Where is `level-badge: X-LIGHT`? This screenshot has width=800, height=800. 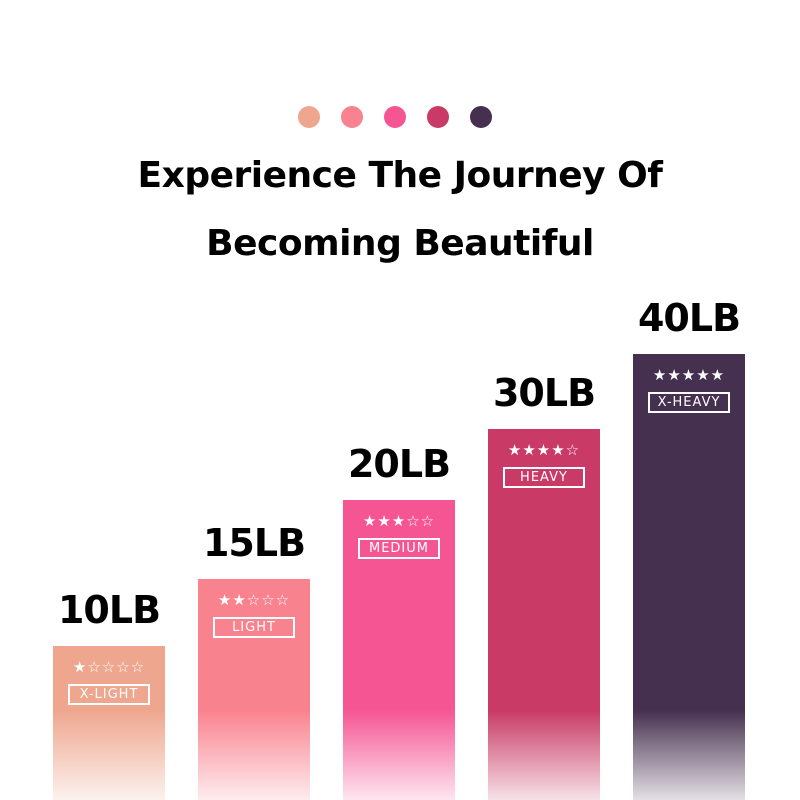 level-badge: X-LIGHT is located at coordinates (109, 694).